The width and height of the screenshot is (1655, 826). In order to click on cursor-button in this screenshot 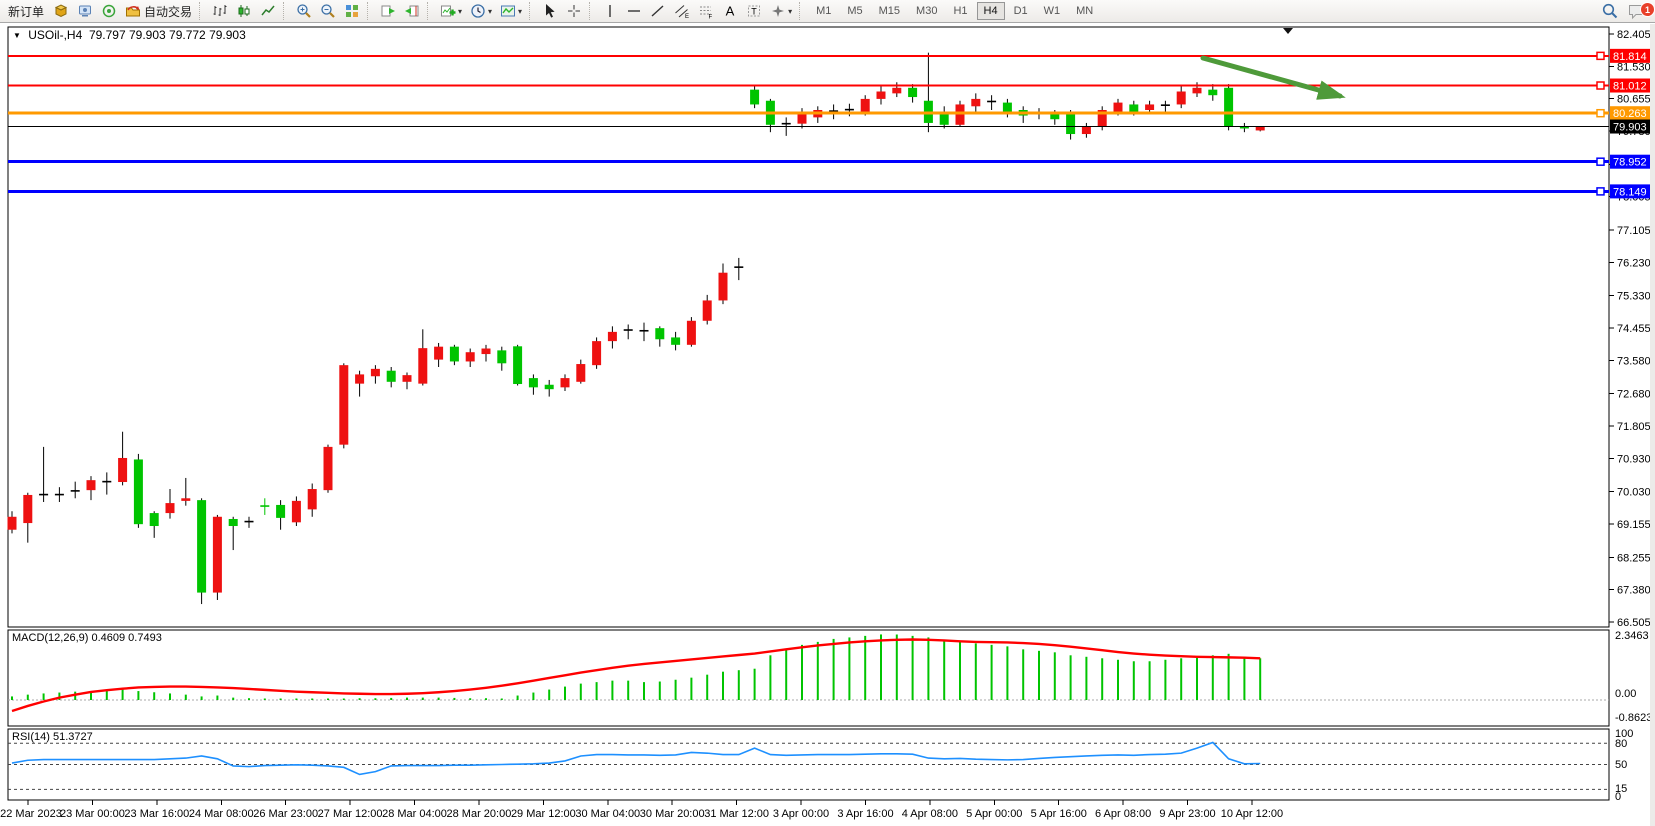, I will do `click(550, 11)`.